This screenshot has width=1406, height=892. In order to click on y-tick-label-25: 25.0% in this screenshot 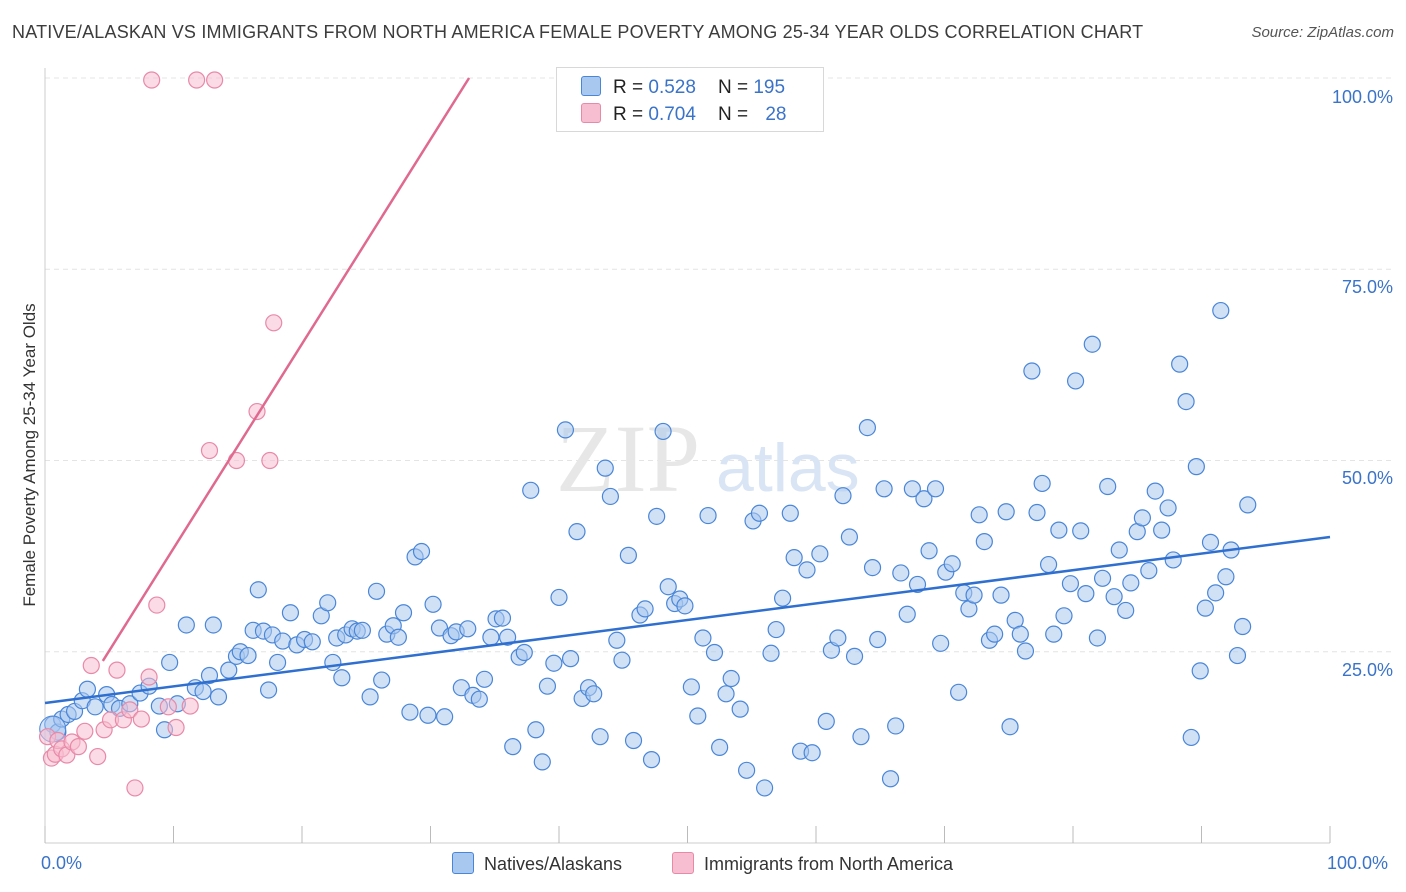, I will do `click(1367, 670)`.